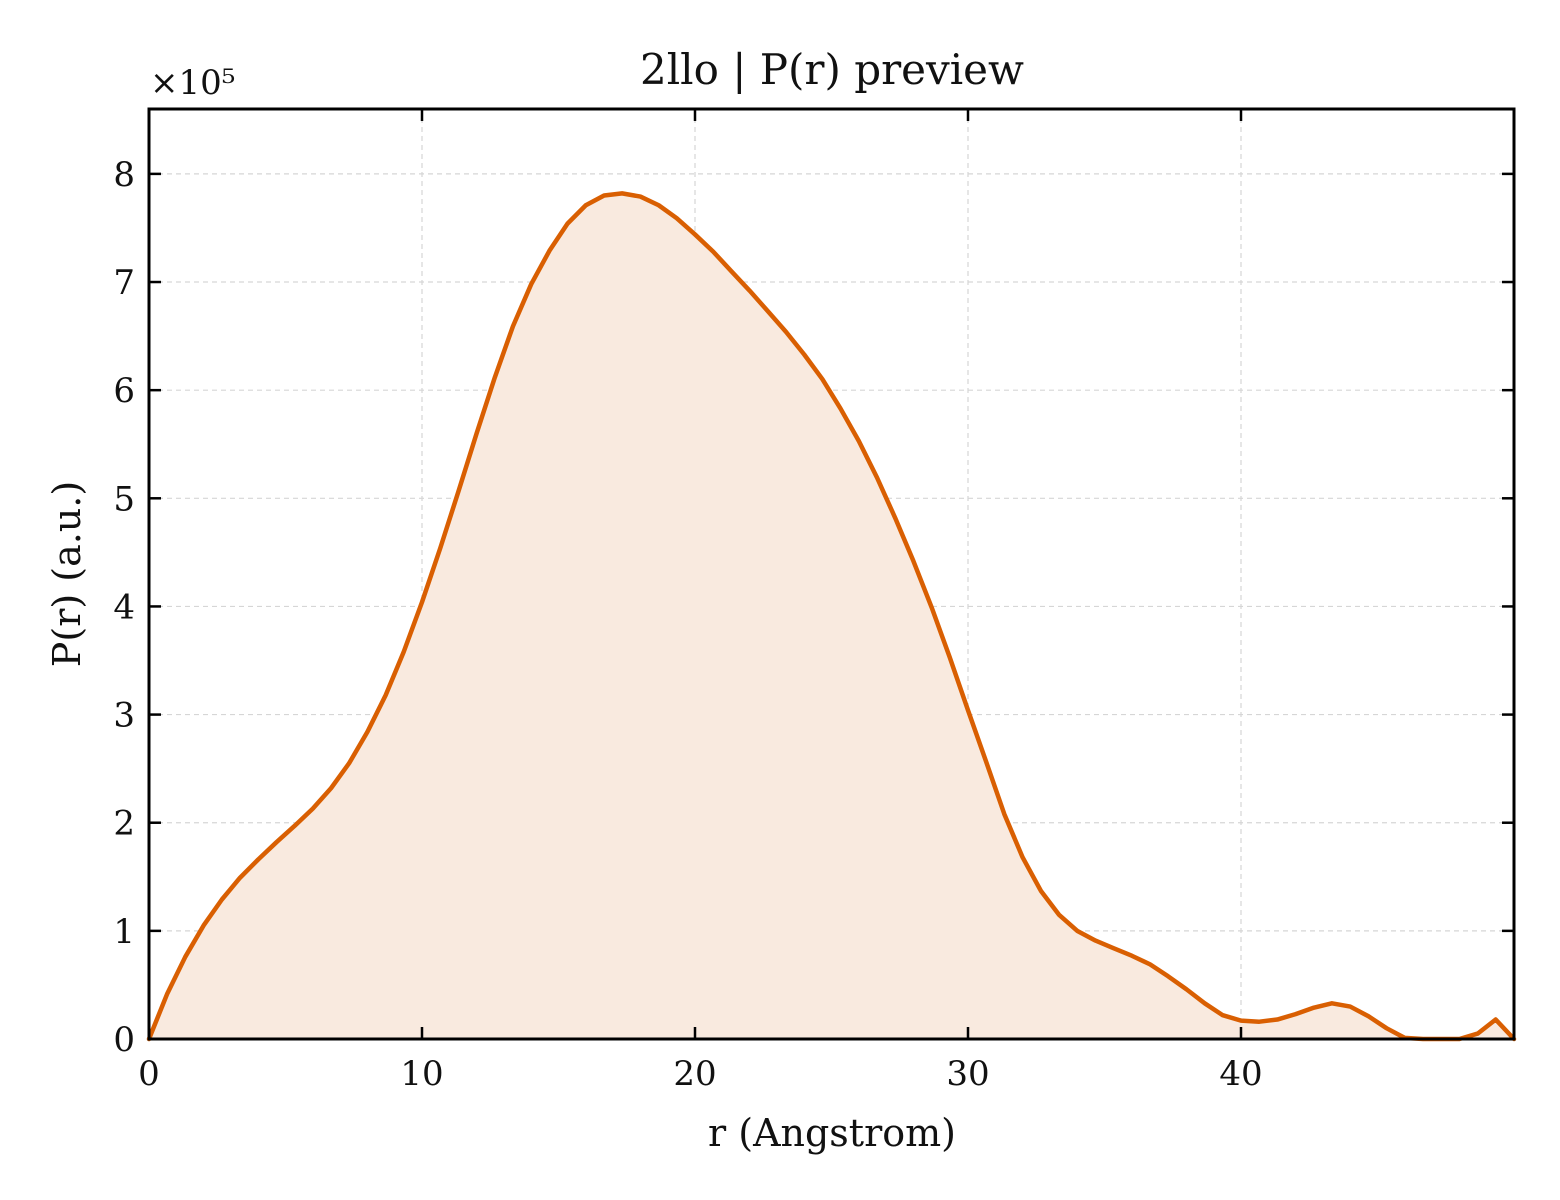  Describe the element at coordinates (124, 932) in the screenshot. I see `y-tick-label: 1` at that location.